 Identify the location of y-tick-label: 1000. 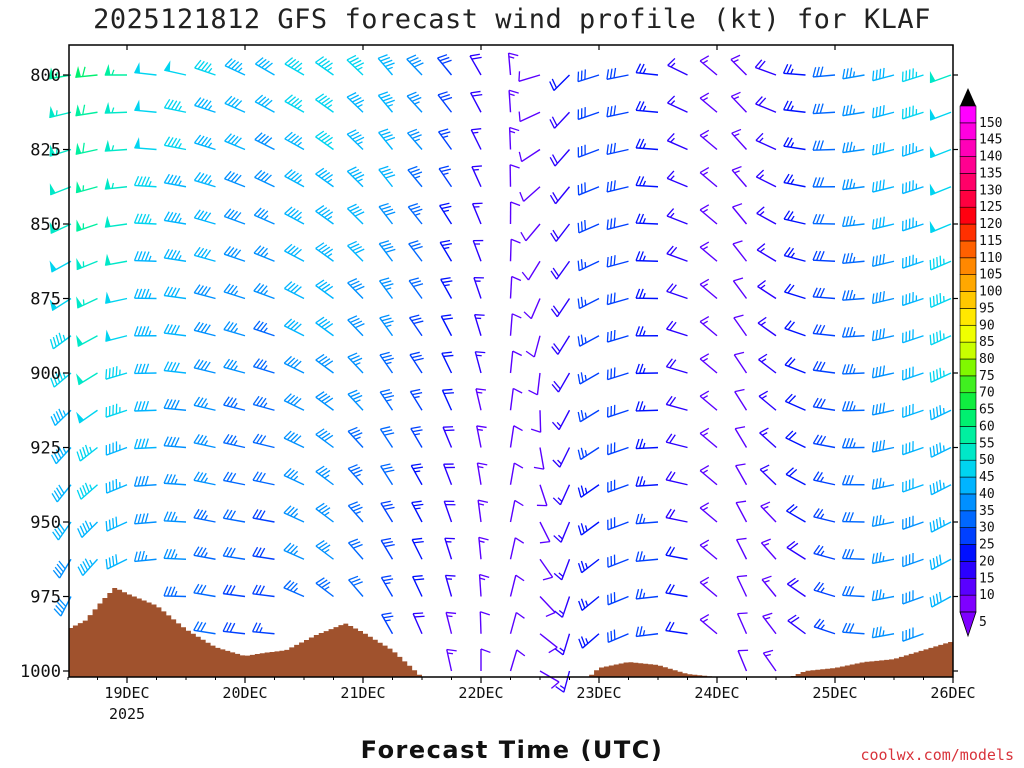
(40, 672).